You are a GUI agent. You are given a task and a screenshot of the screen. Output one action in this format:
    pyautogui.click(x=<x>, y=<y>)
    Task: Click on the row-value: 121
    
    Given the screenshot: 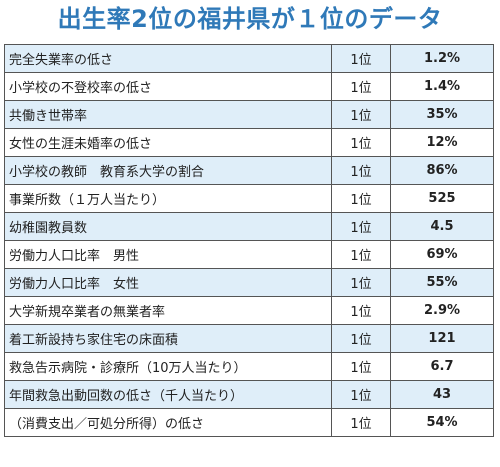 What is the action you would take?
    pyautogui.click(x=442, y=338)
    